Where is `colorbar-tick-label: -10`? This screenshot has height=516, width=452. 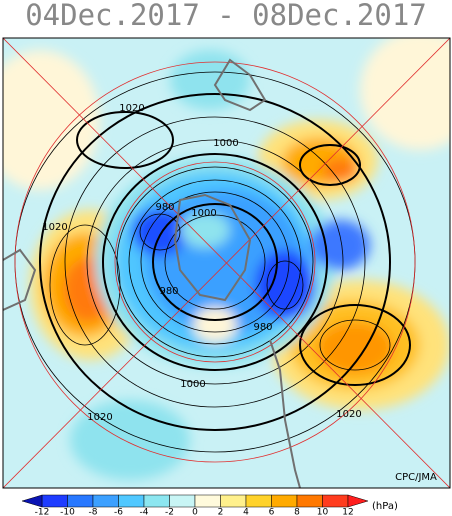
colorbar-tick-label: -10 is located at coordinates (67, 512).